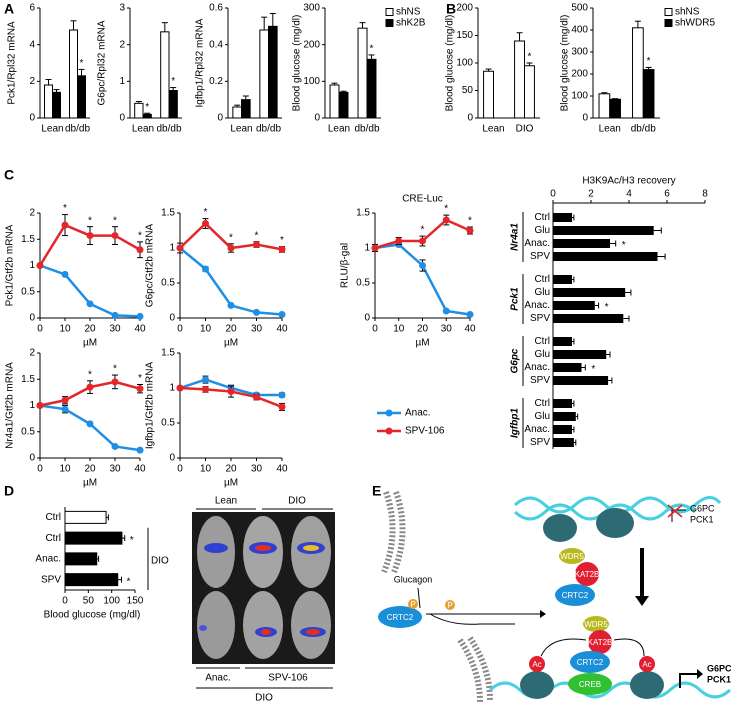 This screenshot has width=743, height=706. What do you see at coordinates (12, 63) in the screenshot?
I see `y-axis-label: Pck1/Rpl32 mRNA` at bounding box center [12, 63].